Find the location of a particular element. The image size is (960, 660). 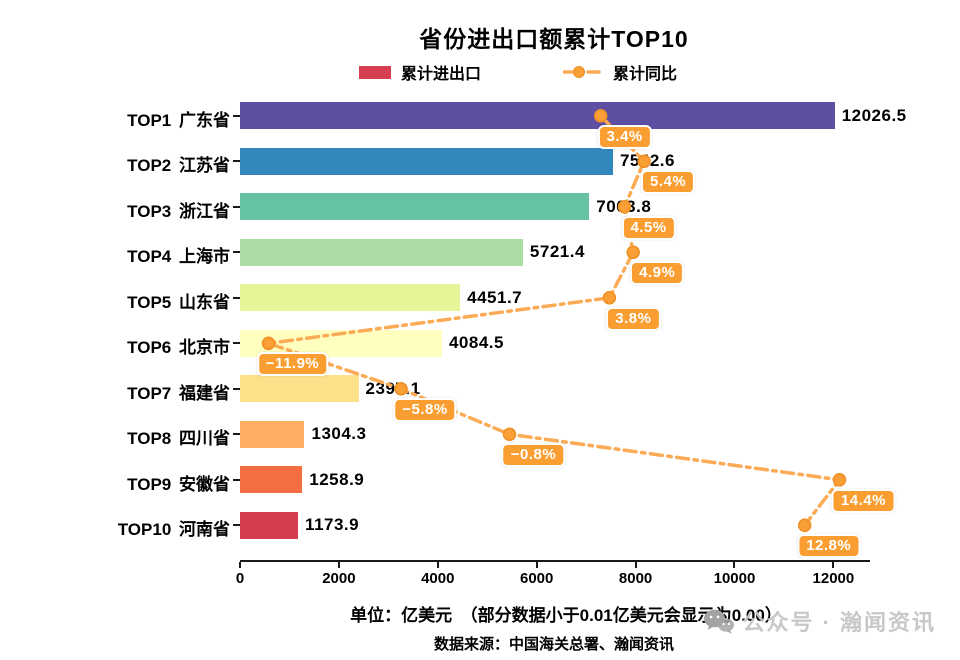

category-label: TOP1 广东省 is located at coordinates (178, 120).